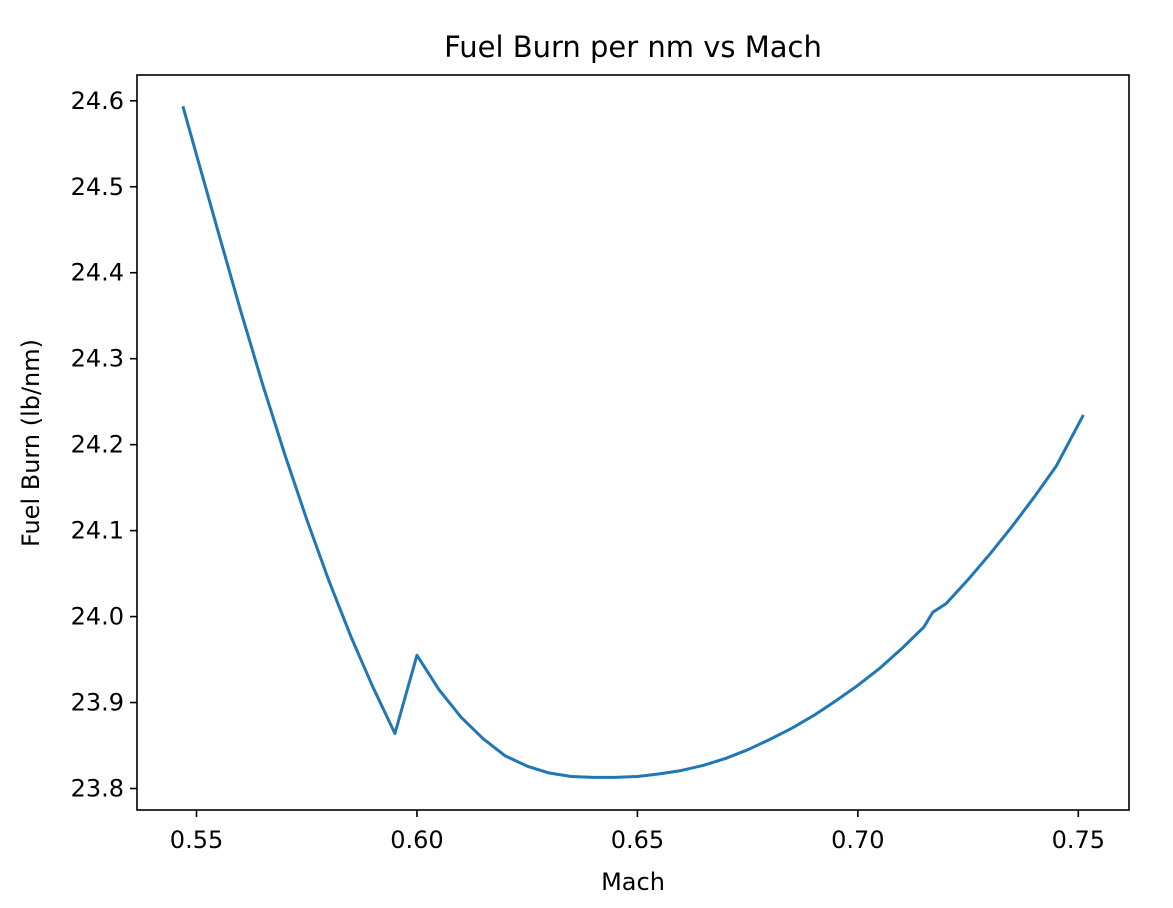  I want to click on x-axis-ticks: 0.55 0.60 0.65 0.70 0.75, so click(637, 832).